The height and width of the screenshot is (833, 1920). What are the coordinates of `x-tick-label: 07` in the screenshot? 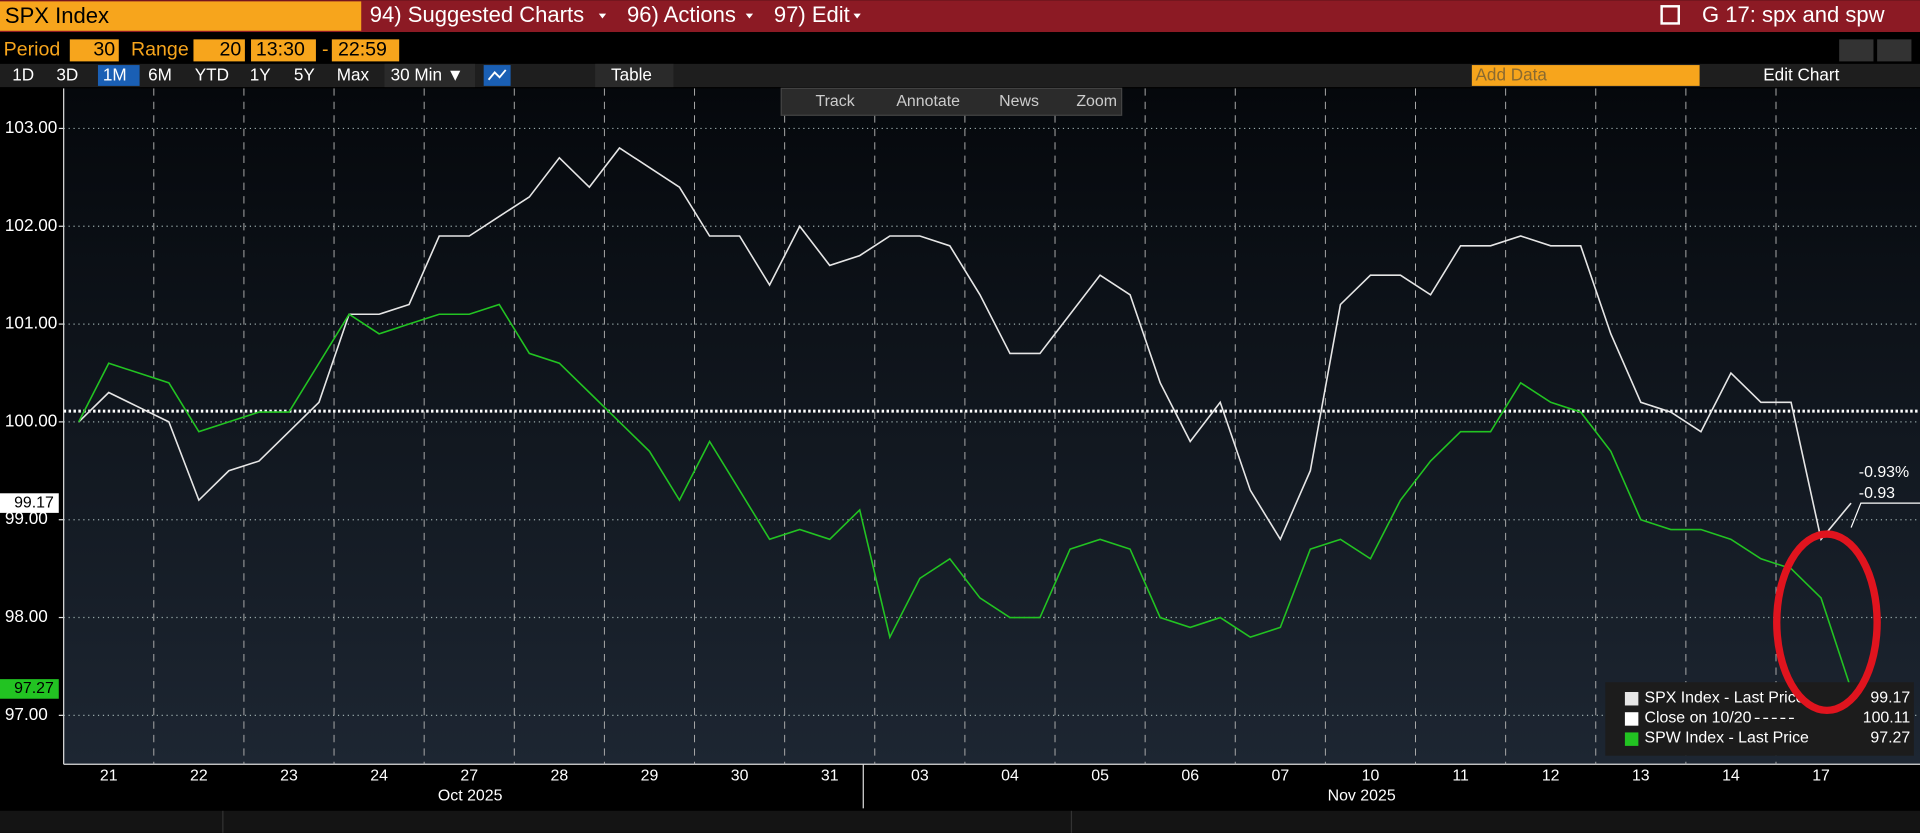 It's located at (1280, 776).